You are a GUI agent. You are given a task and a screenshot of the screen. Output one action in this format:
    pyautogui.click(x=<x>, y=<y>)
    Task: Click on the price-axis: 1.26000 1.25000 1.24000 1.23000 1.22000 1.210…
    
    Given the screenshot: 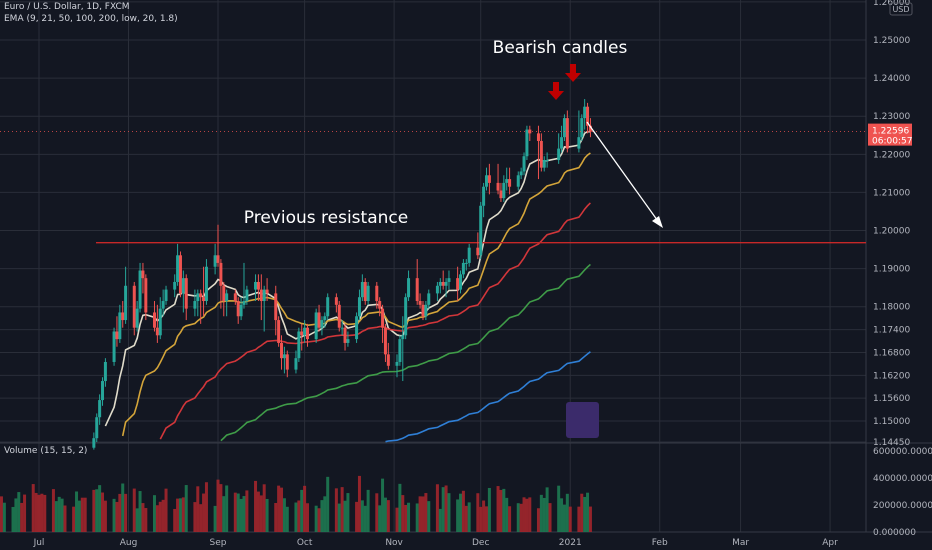 What is the action you would take?
    pyautogui.click(x=890, y=224)
    